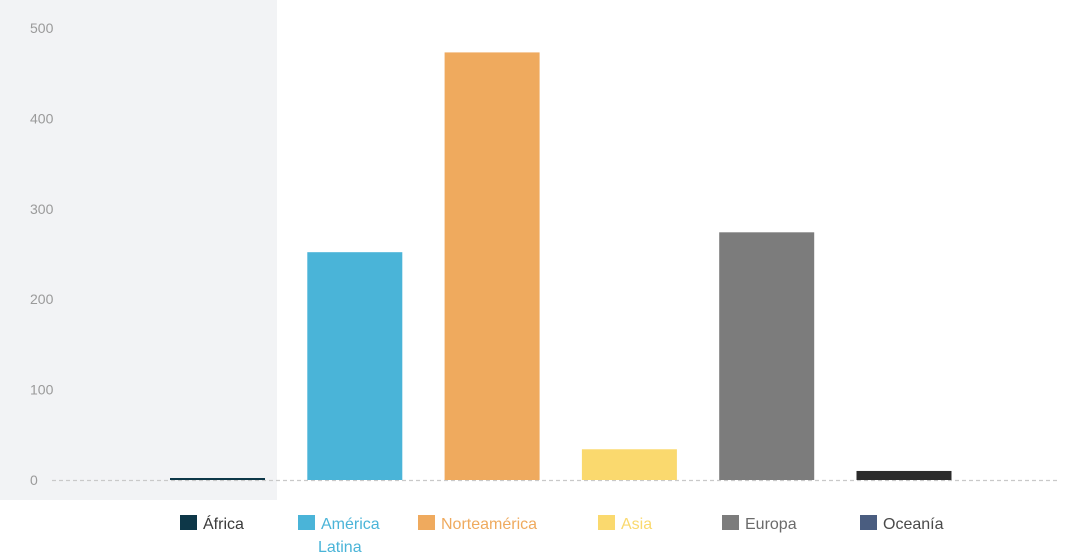  I want to click on bar--frica, so click(217, 479).